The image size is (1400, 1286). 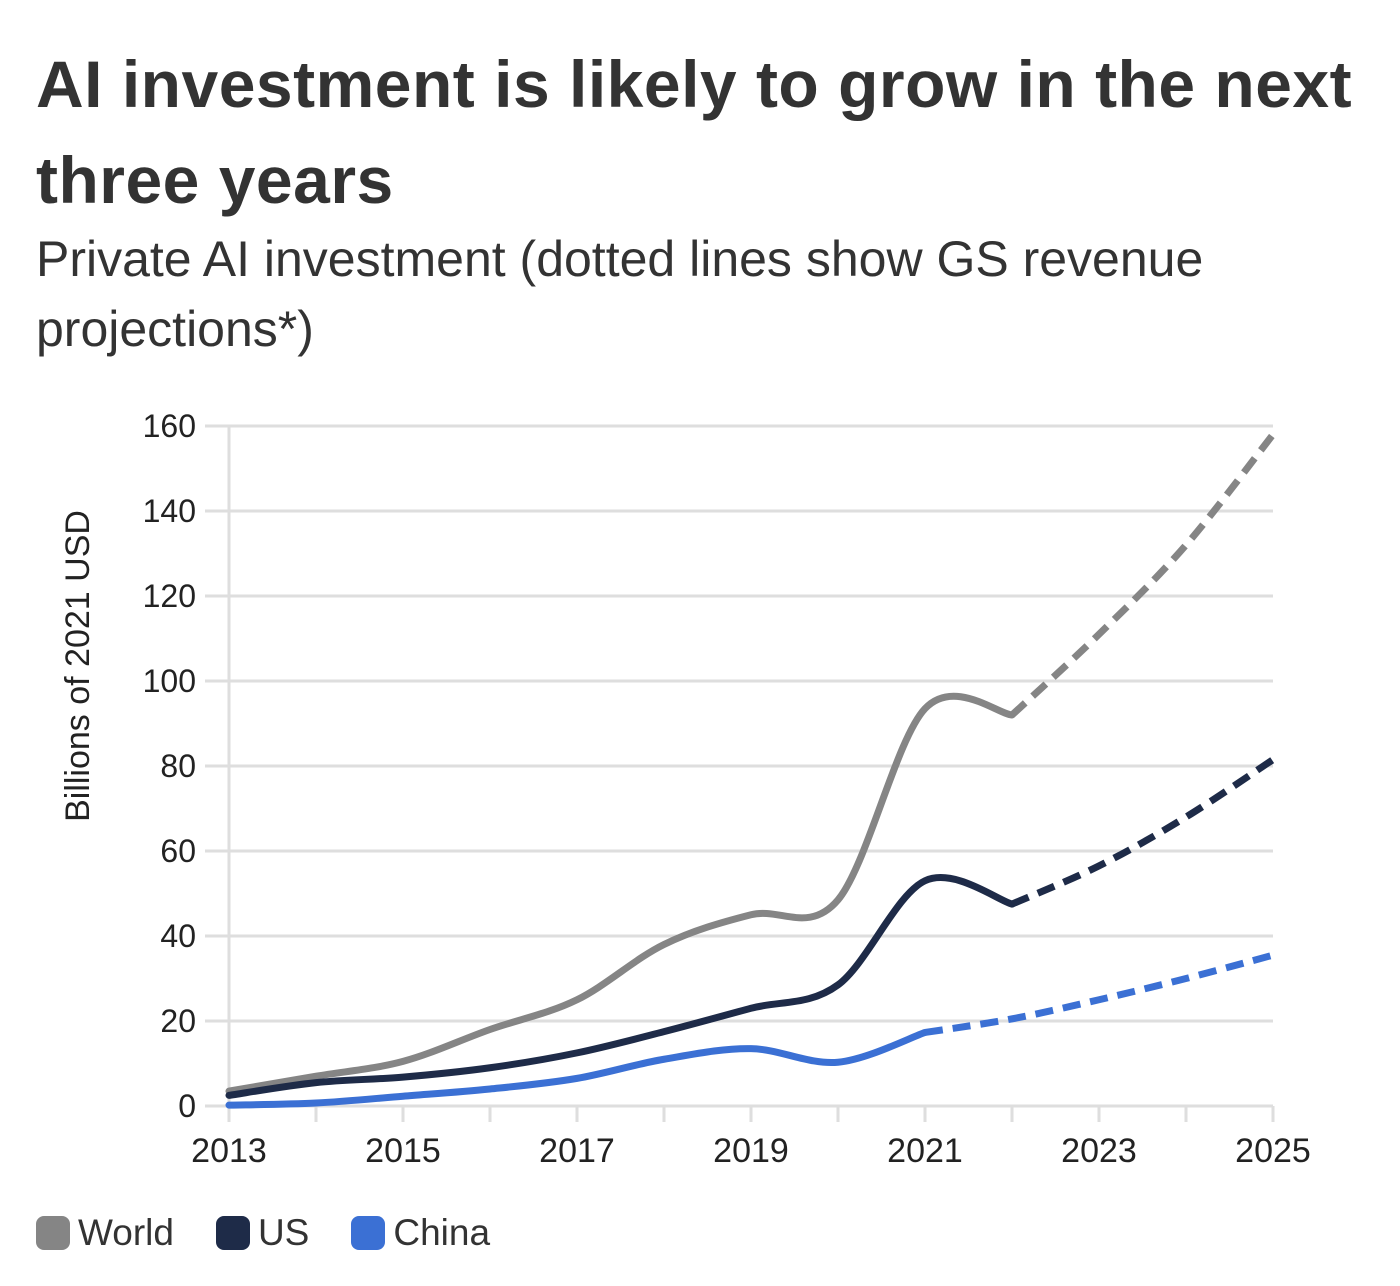 I want to click on y-tick-label: 140, so click(x=169, y=511).